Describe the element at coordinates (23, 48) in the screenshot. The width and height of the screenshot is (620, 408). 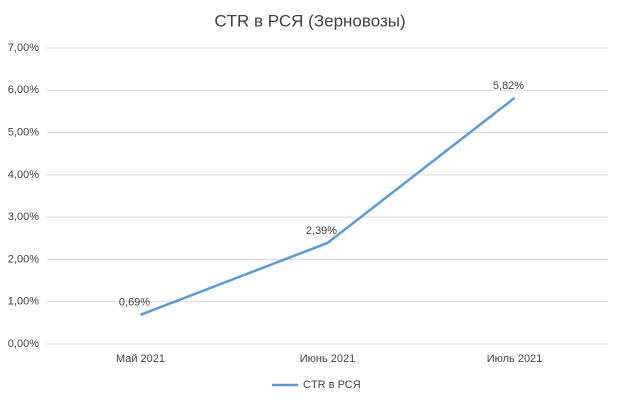
I see `y-tick-label: 7,00%` at that location.